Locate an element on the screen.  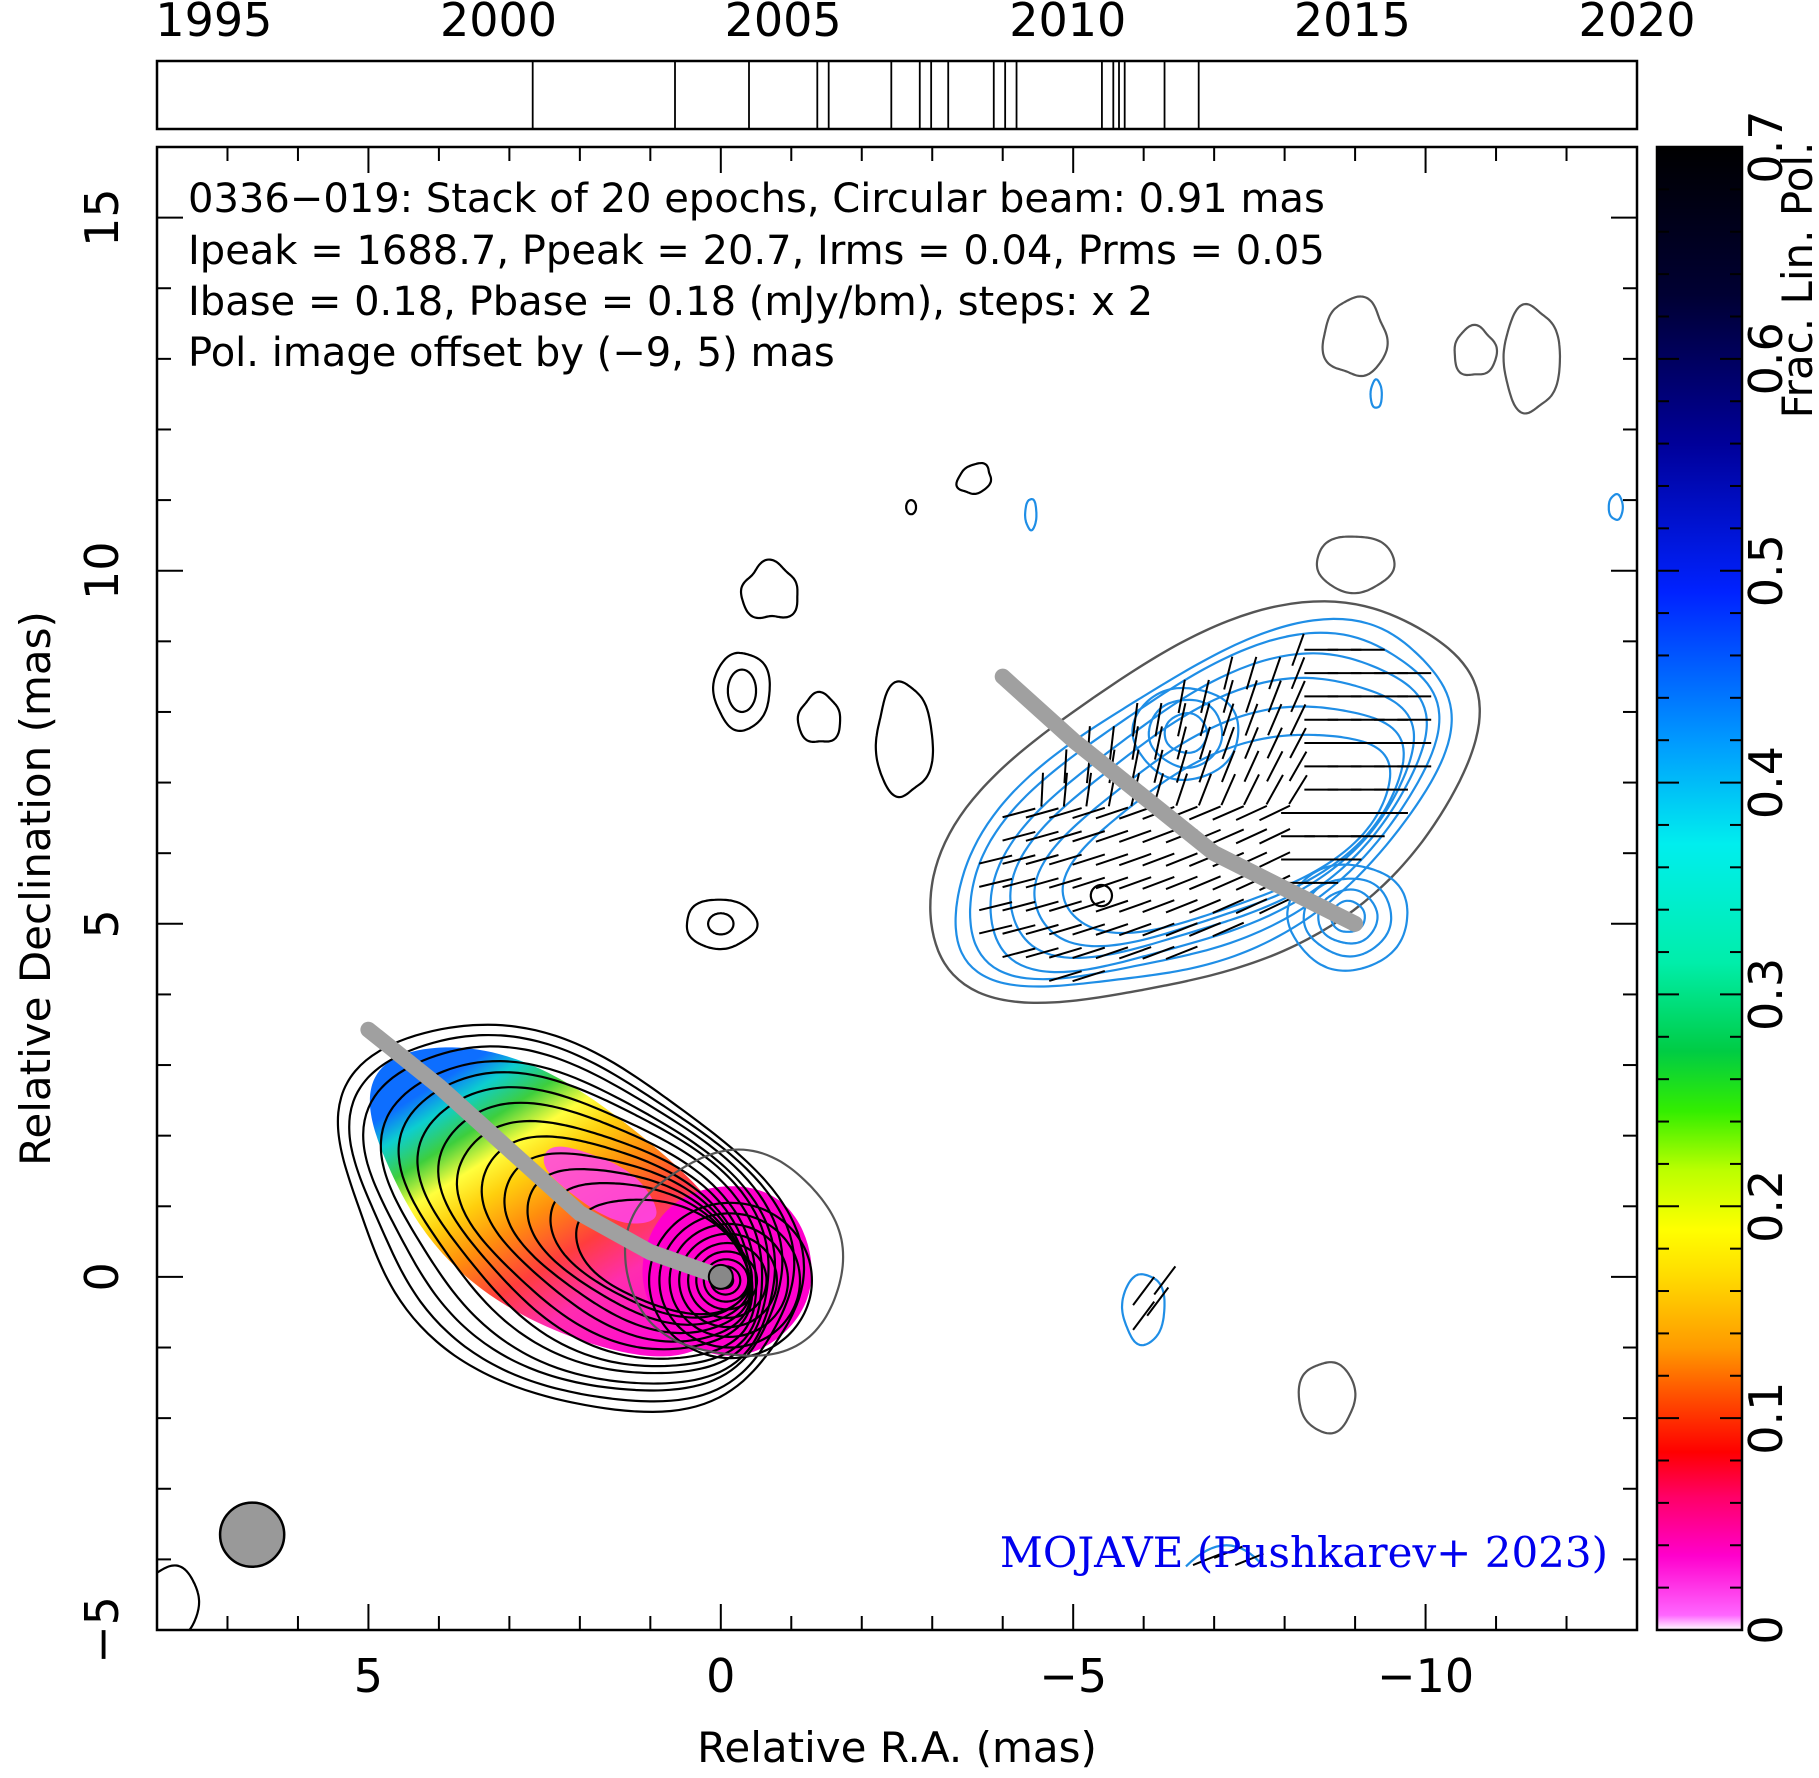
x-tick-label: −5 is located at coordinates (1073, 1676).